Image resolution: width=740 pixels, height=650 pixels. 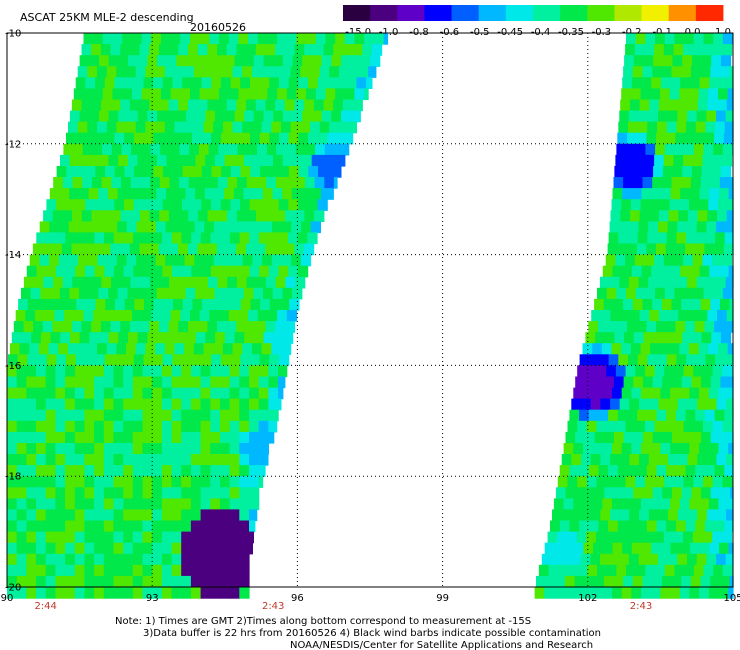 I want to click on y-tick-label: -20, so click(x=13, y=588).